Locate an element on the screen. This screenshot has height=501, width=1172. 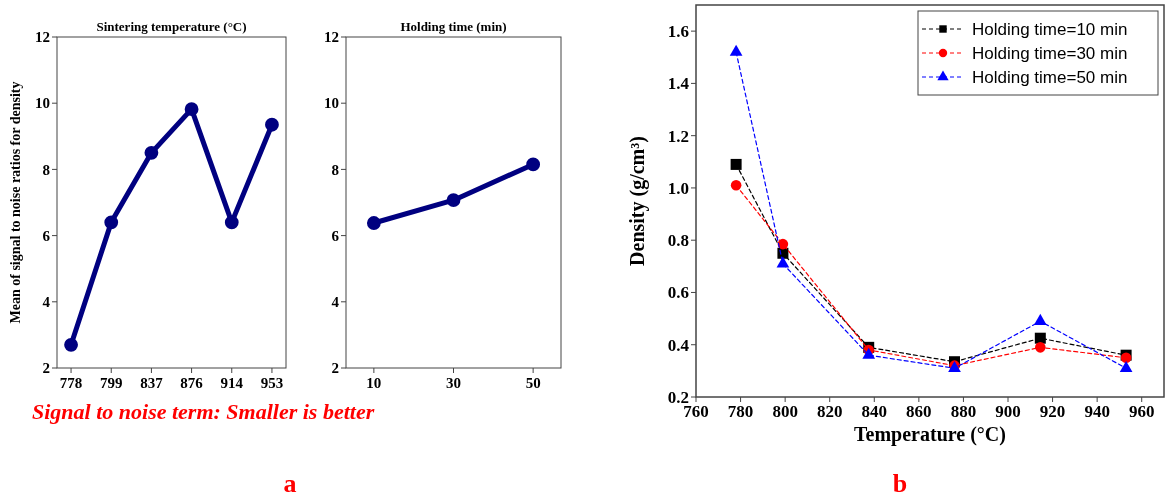
y-tick-label: 1.0 is located at coordinates (678, 188).